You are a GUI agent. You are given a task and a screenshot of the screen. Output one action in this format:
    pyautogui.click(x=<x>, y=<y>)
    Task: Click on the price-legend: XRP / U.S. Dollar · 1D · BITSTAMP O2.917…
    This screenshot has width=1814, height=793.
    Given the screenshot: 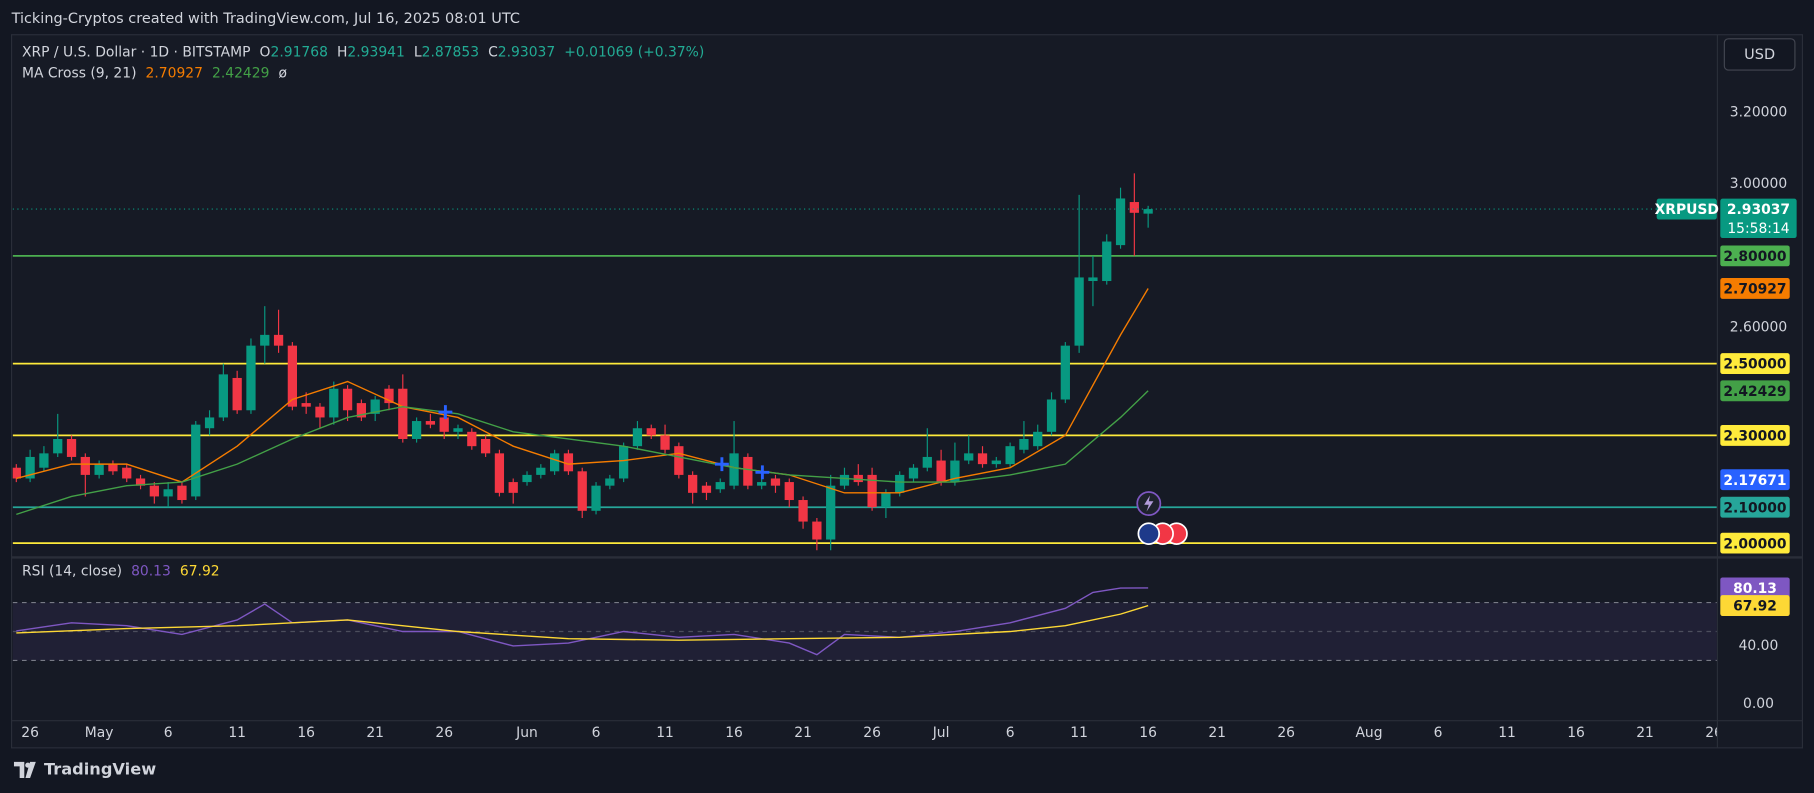 What is the action you would take?
    pyautogui.click(x=365, y=52)
    